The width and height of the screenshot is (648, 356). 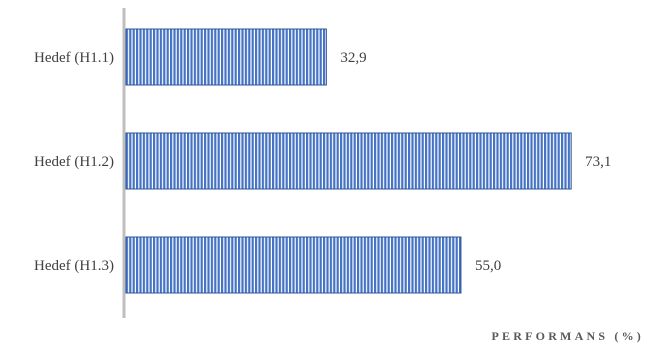 I want to click on category-label: Hedef (H1.3), so click(x=74, y=266).